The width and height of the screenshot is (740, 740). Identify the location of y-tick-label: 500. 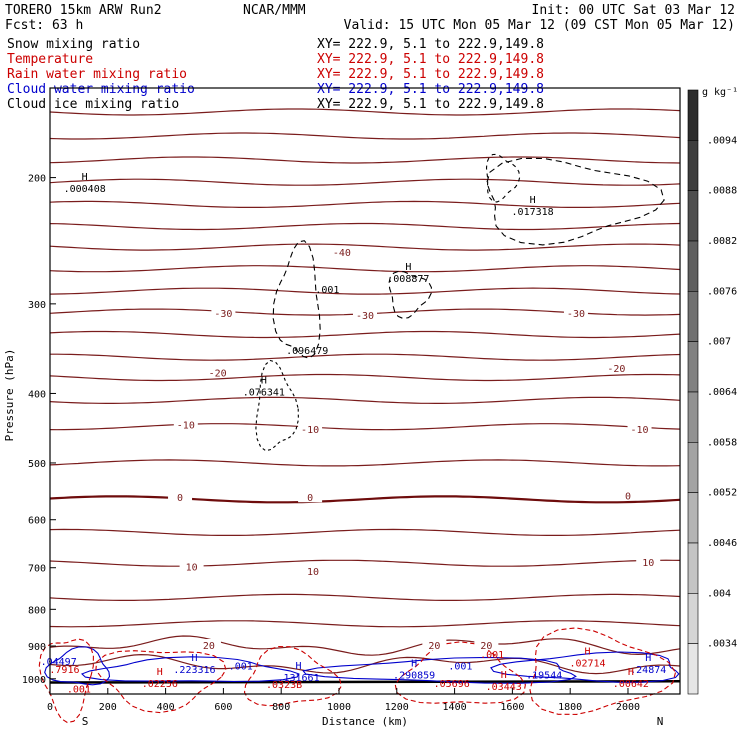
(37, 464).